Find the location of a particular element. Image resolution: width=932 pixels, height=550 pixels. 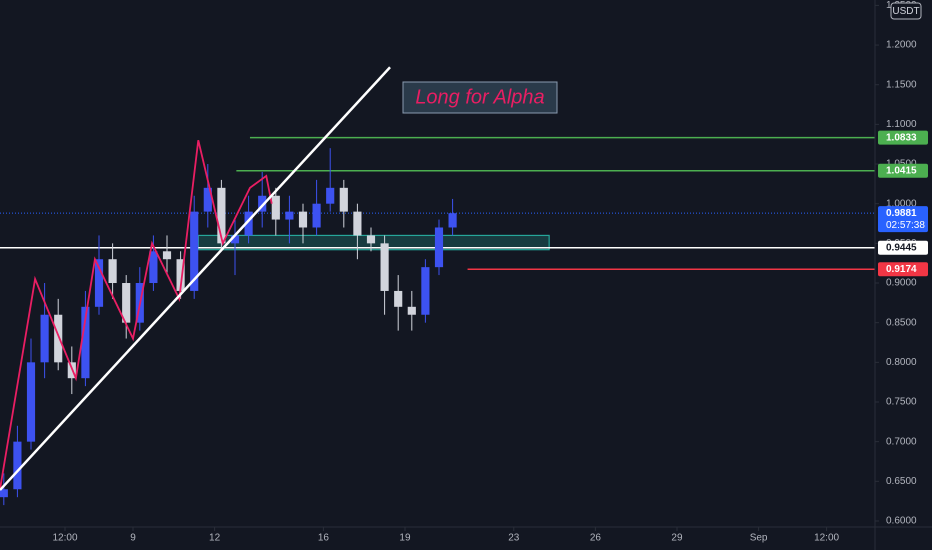

x-tick-label: 12 is located at coordinates (215, 538).